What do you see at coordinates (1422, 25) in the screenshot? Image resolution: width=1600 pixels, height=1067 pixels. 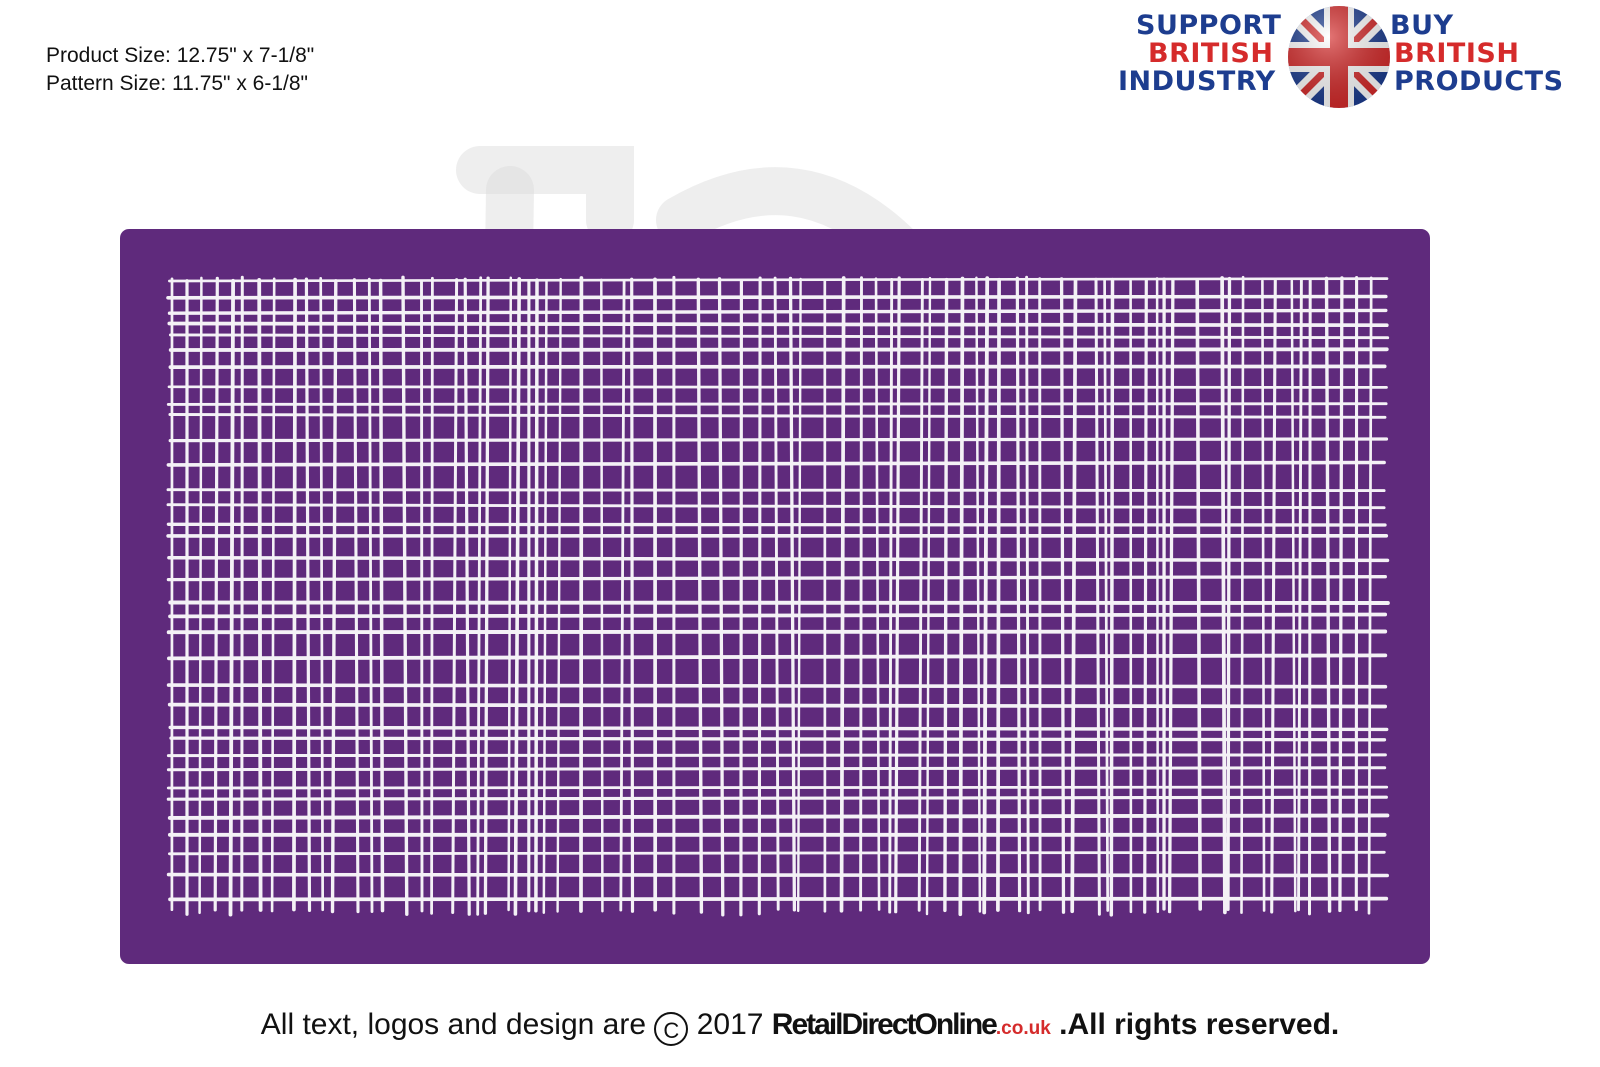 I see `badge-buy: BUY` at bounding box center [1422, 25].